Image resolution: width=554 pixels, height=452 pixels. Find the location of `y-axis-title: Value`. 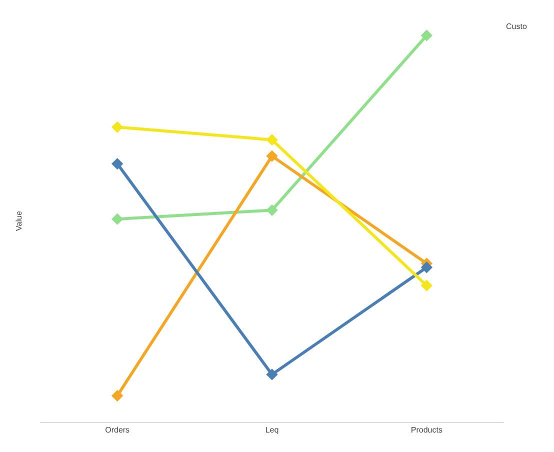

y-axis-title: Value is located at coordinates (19, 220).